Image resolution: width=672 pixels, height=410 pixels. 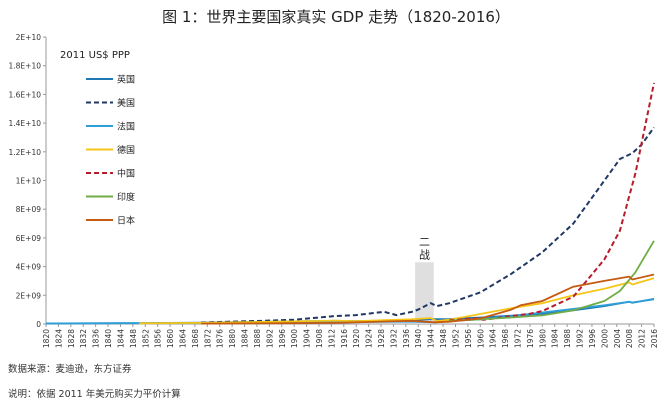 I want to click on x-tick-label: 1976, so click(x=530, y=338).